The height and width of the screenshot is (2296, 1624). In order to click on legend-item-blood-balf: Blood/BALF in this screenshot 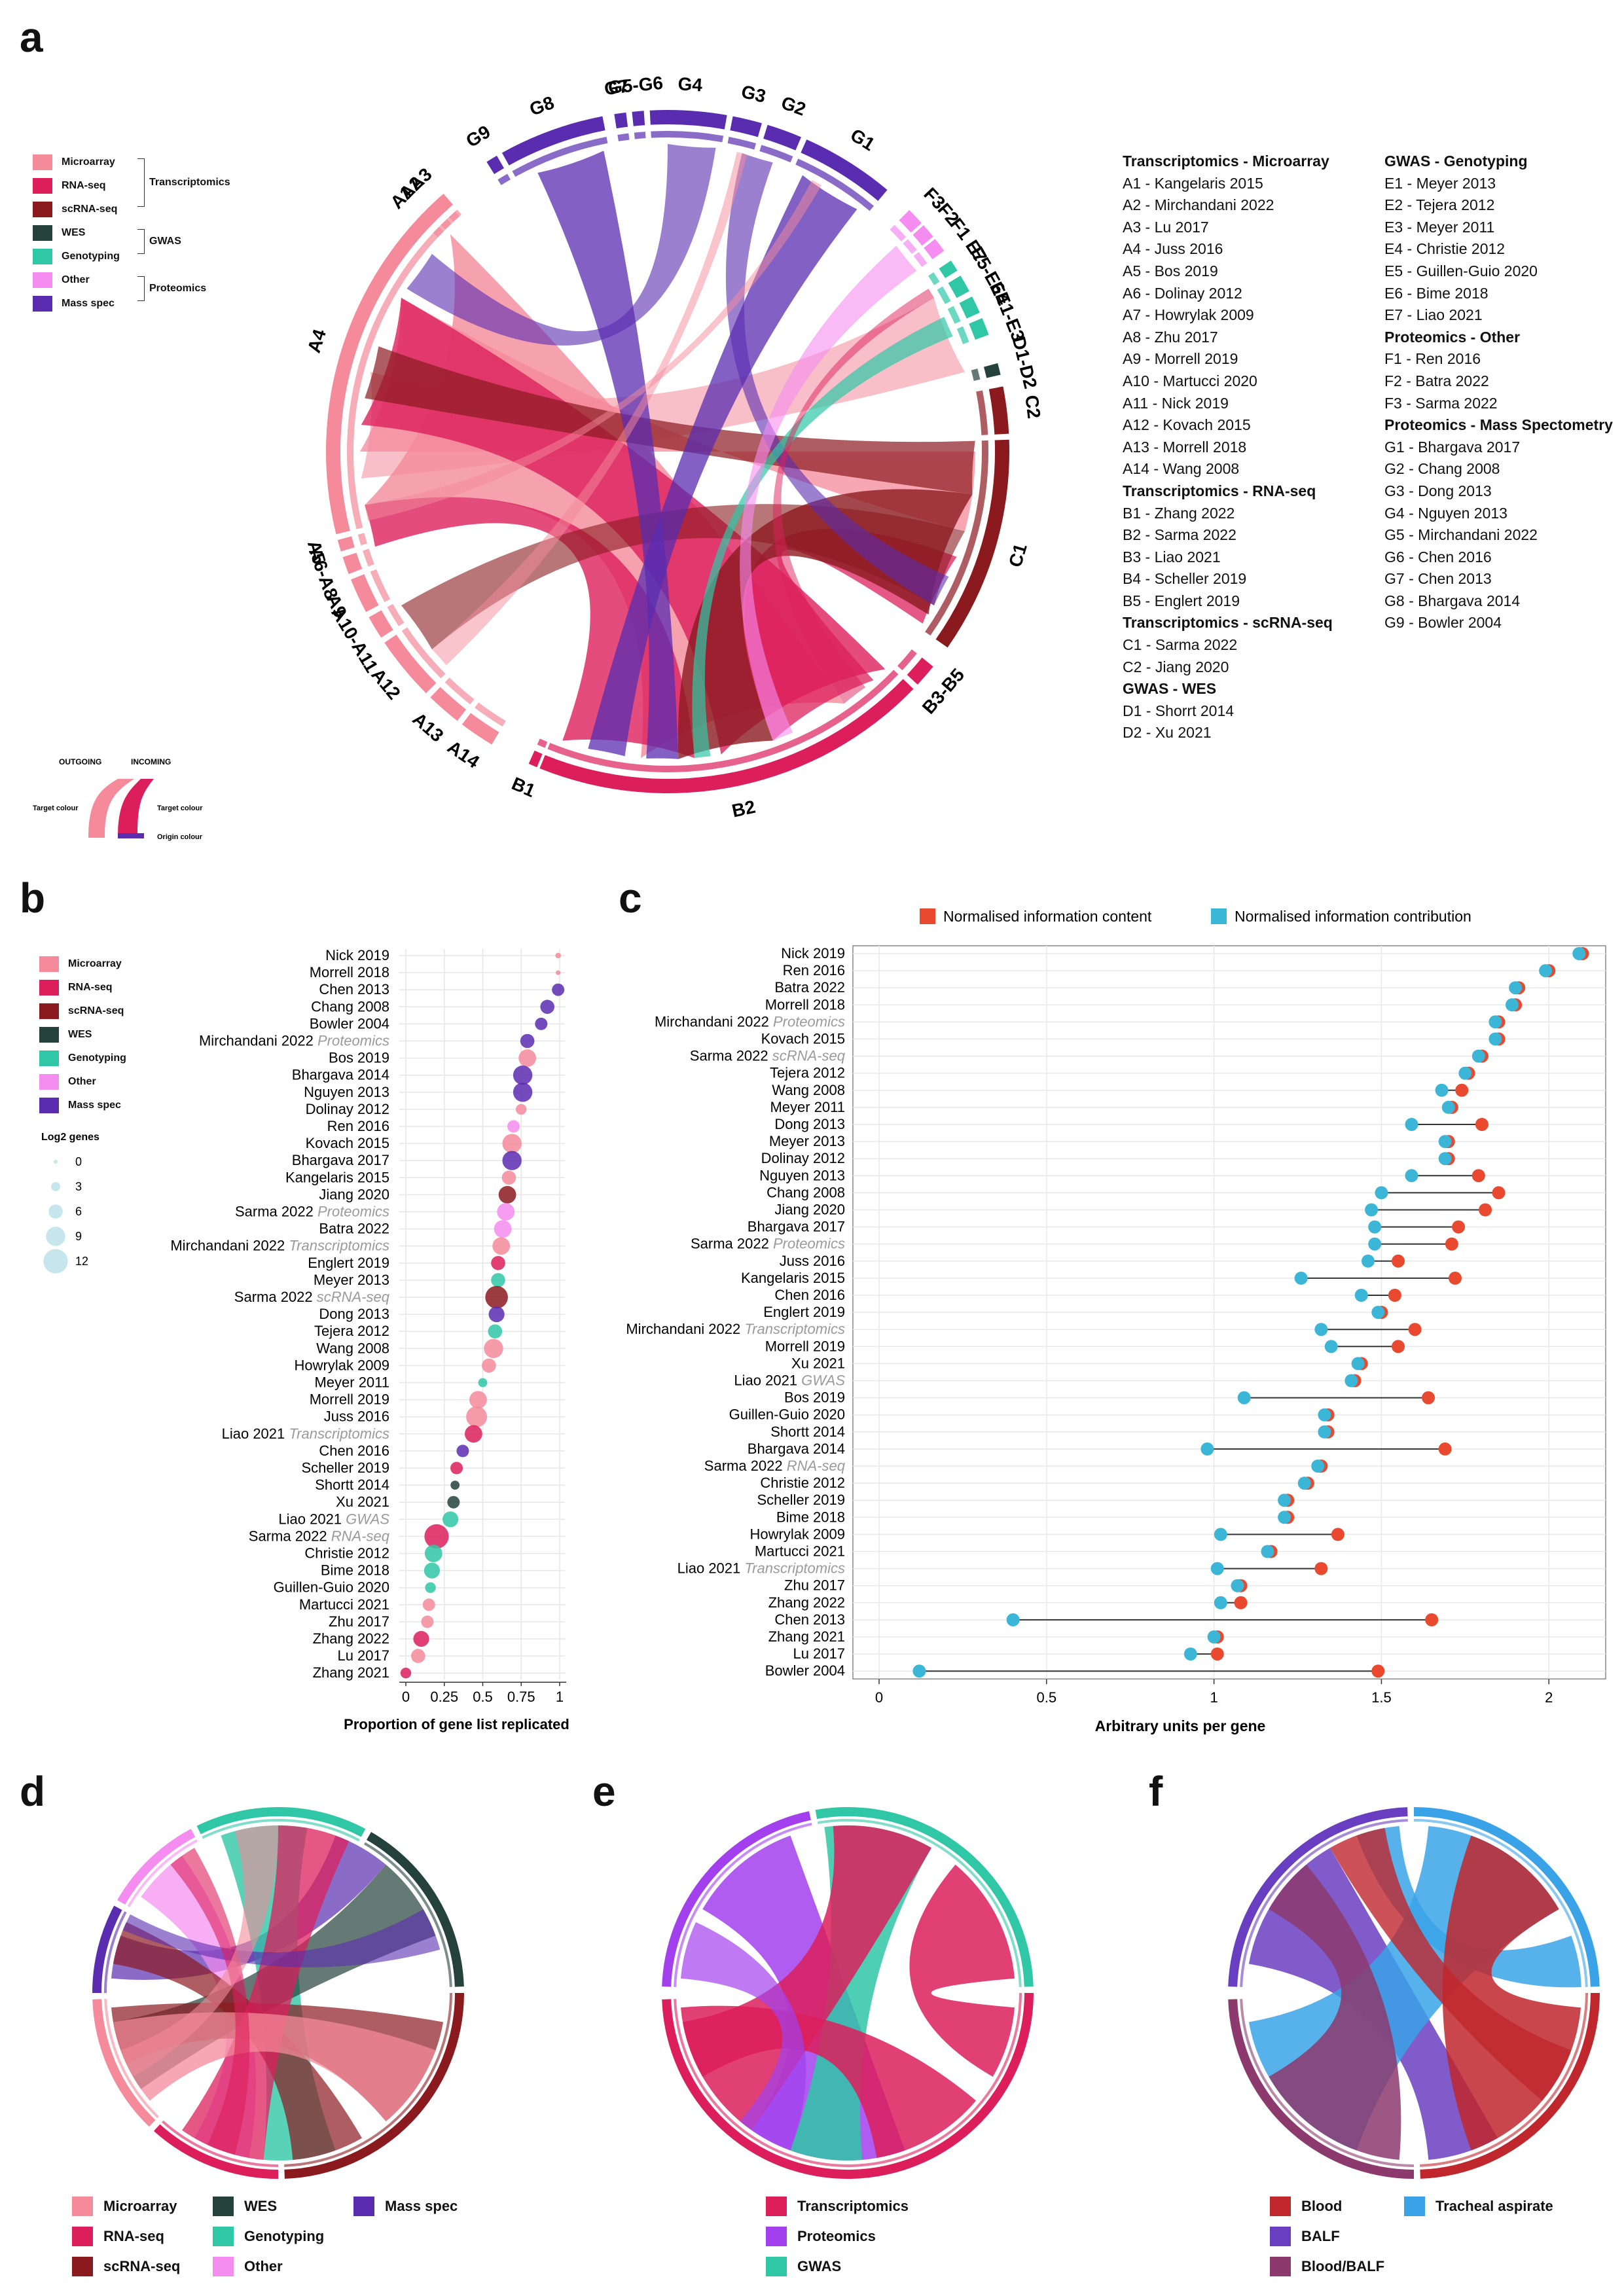, I will do `click(1337, 2266)`.